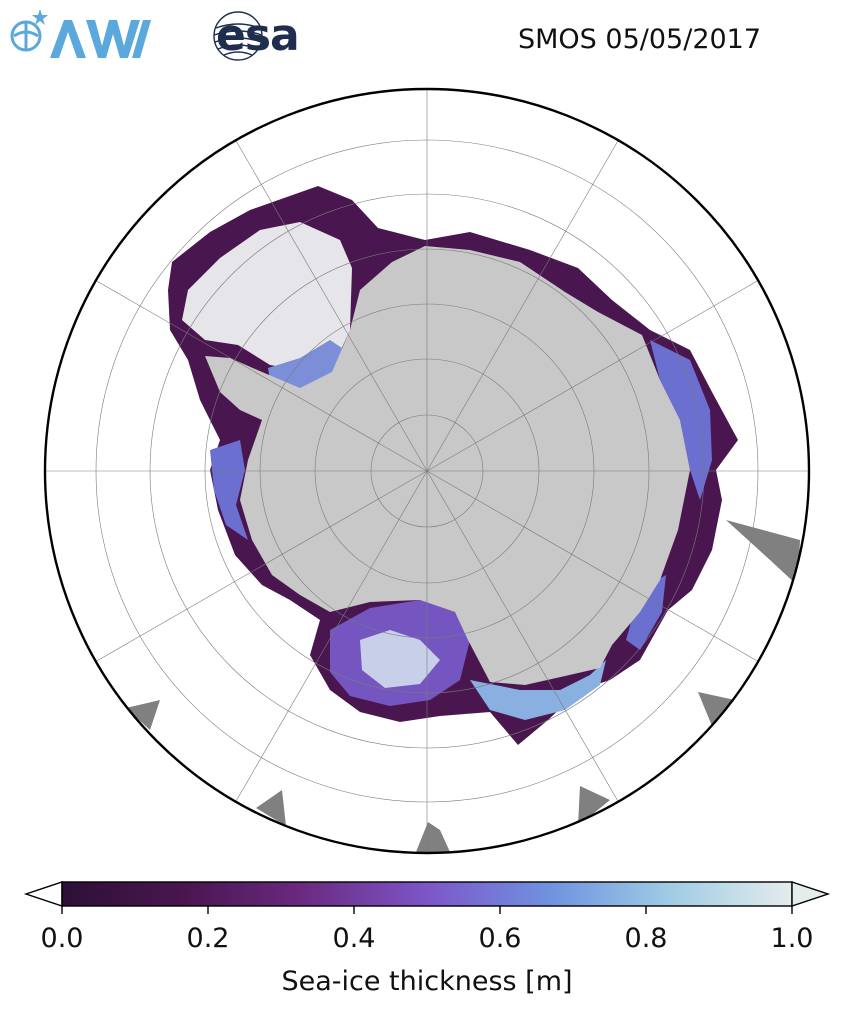 This screenshot has width=854, height=1026. What do you see at coordinates (427, 40) in the screenshot?
I see `header: esa SMOS 05/05/2017` at bounding box center [427, 40].